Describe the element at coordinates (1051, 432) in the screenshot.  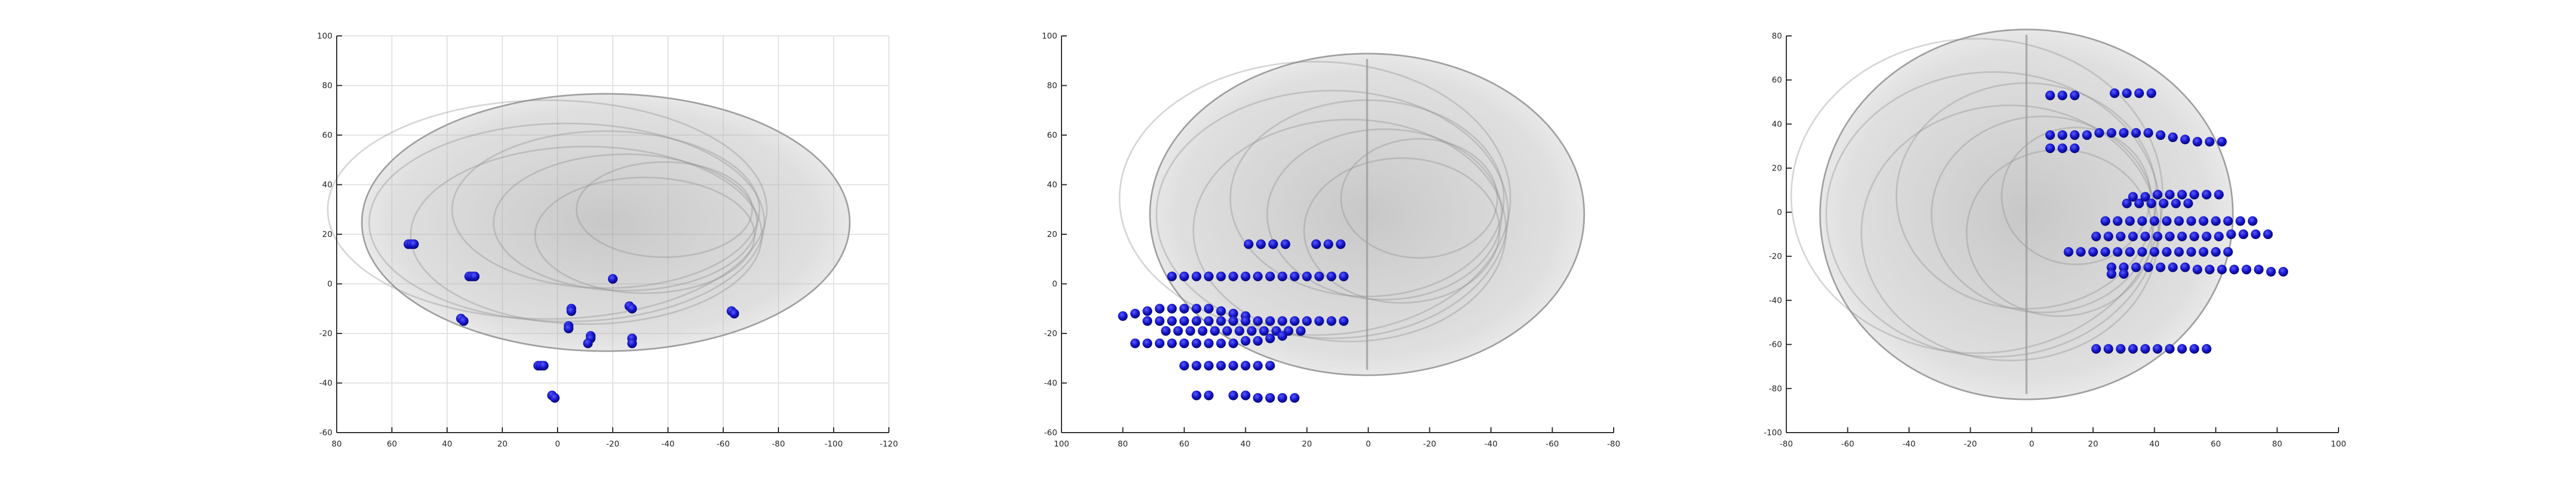
I see `y-tick-label: -60` at that location.